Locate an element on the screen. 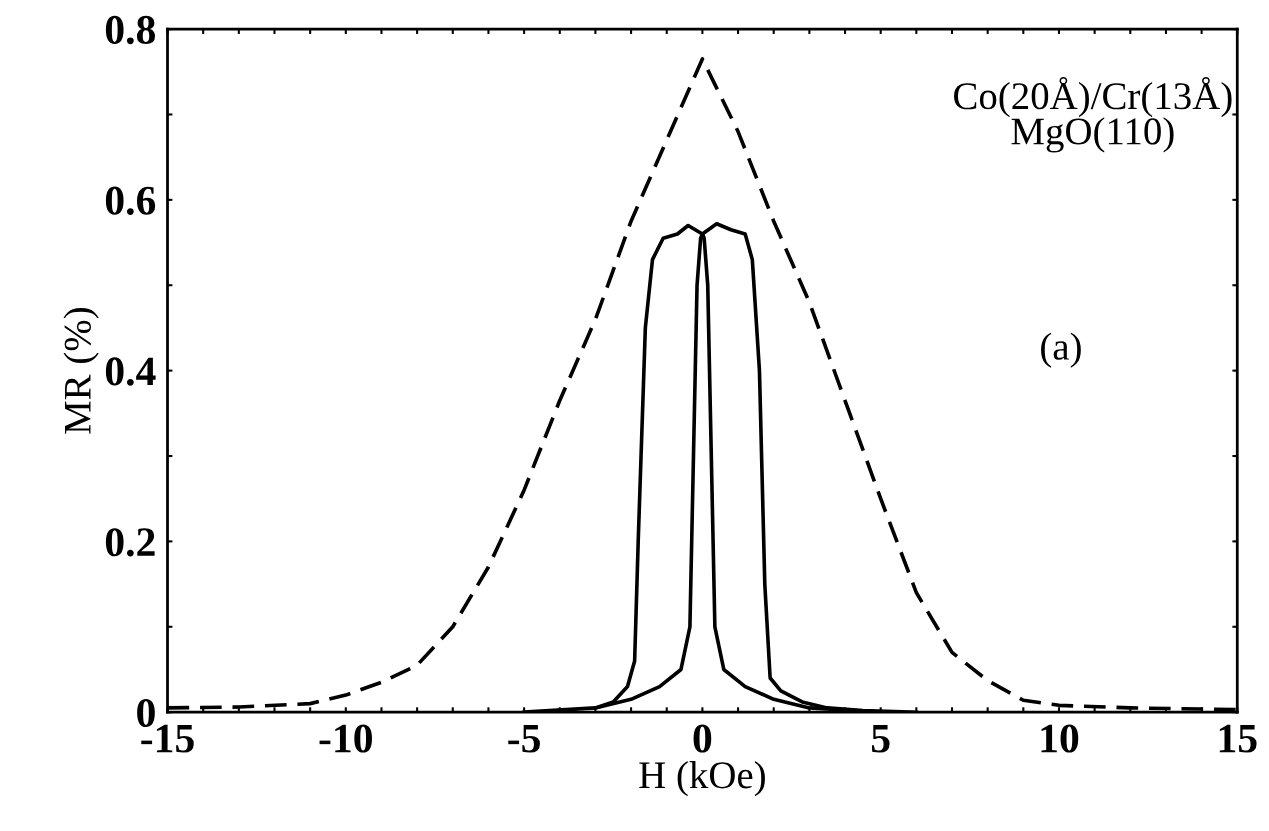  annotation: Co(20Å)/Cr(13Å) MgO(110) is located at coordinates (1093, 114).